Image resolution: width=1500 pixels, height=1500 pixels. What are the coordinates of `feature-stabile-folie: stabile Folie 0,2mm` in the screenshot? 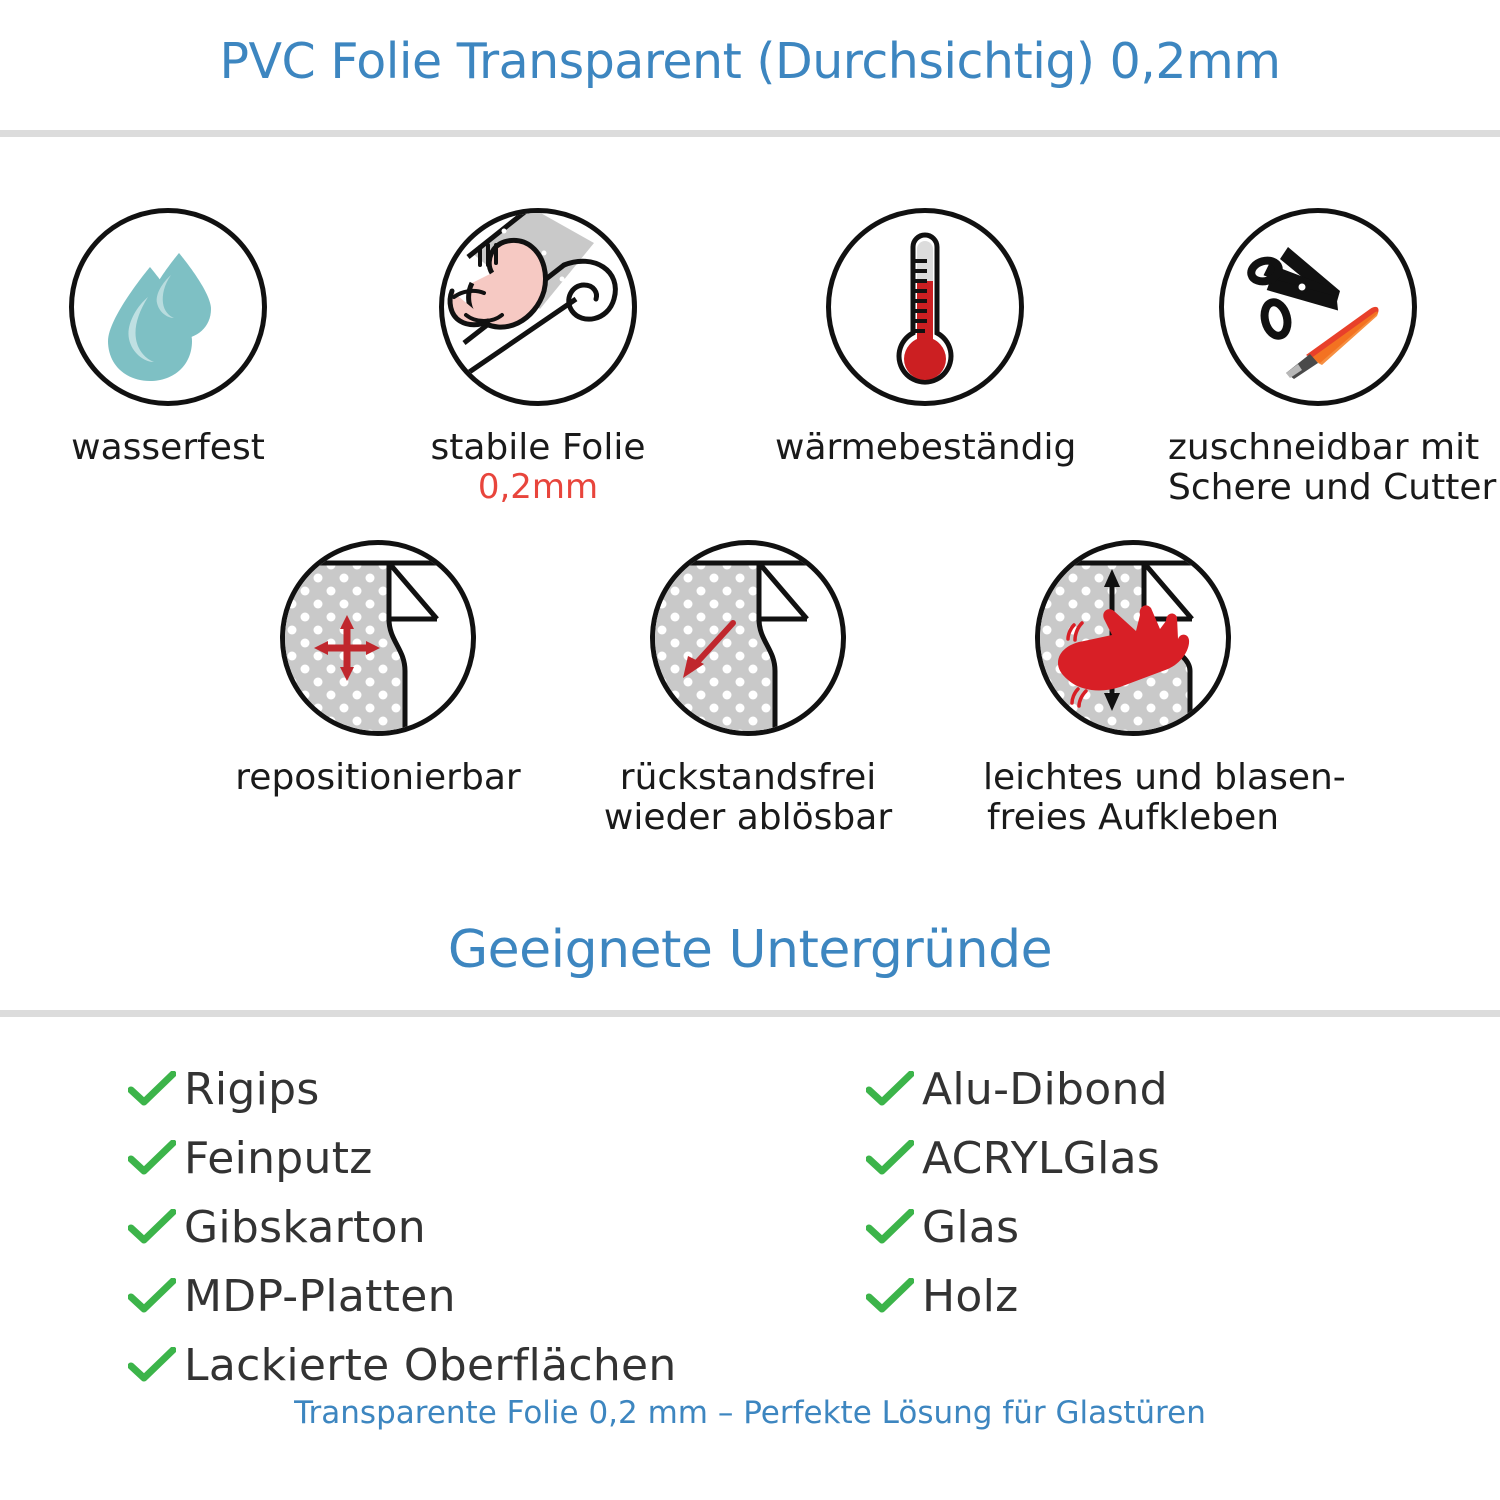 It's located at (538, 357).